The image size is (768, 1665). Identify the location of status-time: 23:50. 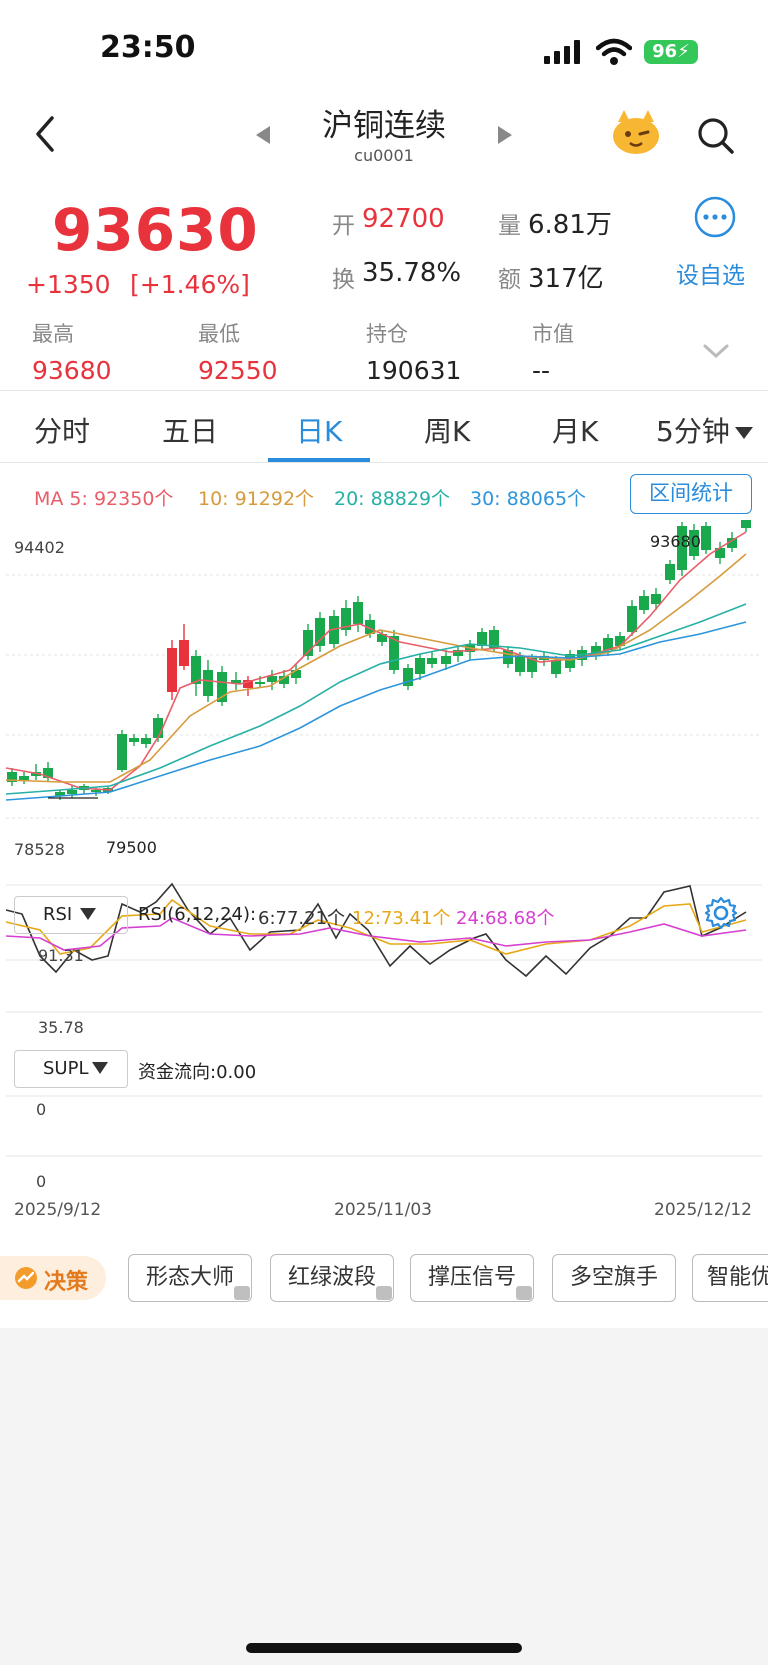
(148, 47).